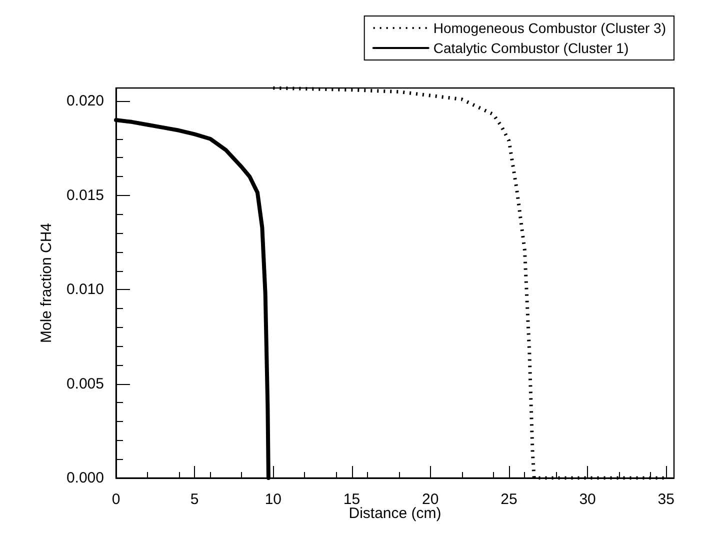 Image resolution: width=704 pixels, height=548 pixels. I want to click on x-tick-label: 30, so click(587, 499).